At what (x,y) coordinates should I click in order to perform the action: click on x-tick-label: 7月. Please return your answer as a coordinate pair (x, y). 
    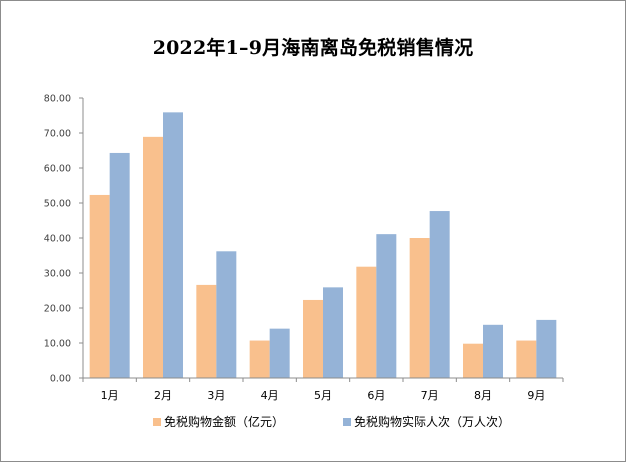
    Looking at the image, I should click on (430, 395).